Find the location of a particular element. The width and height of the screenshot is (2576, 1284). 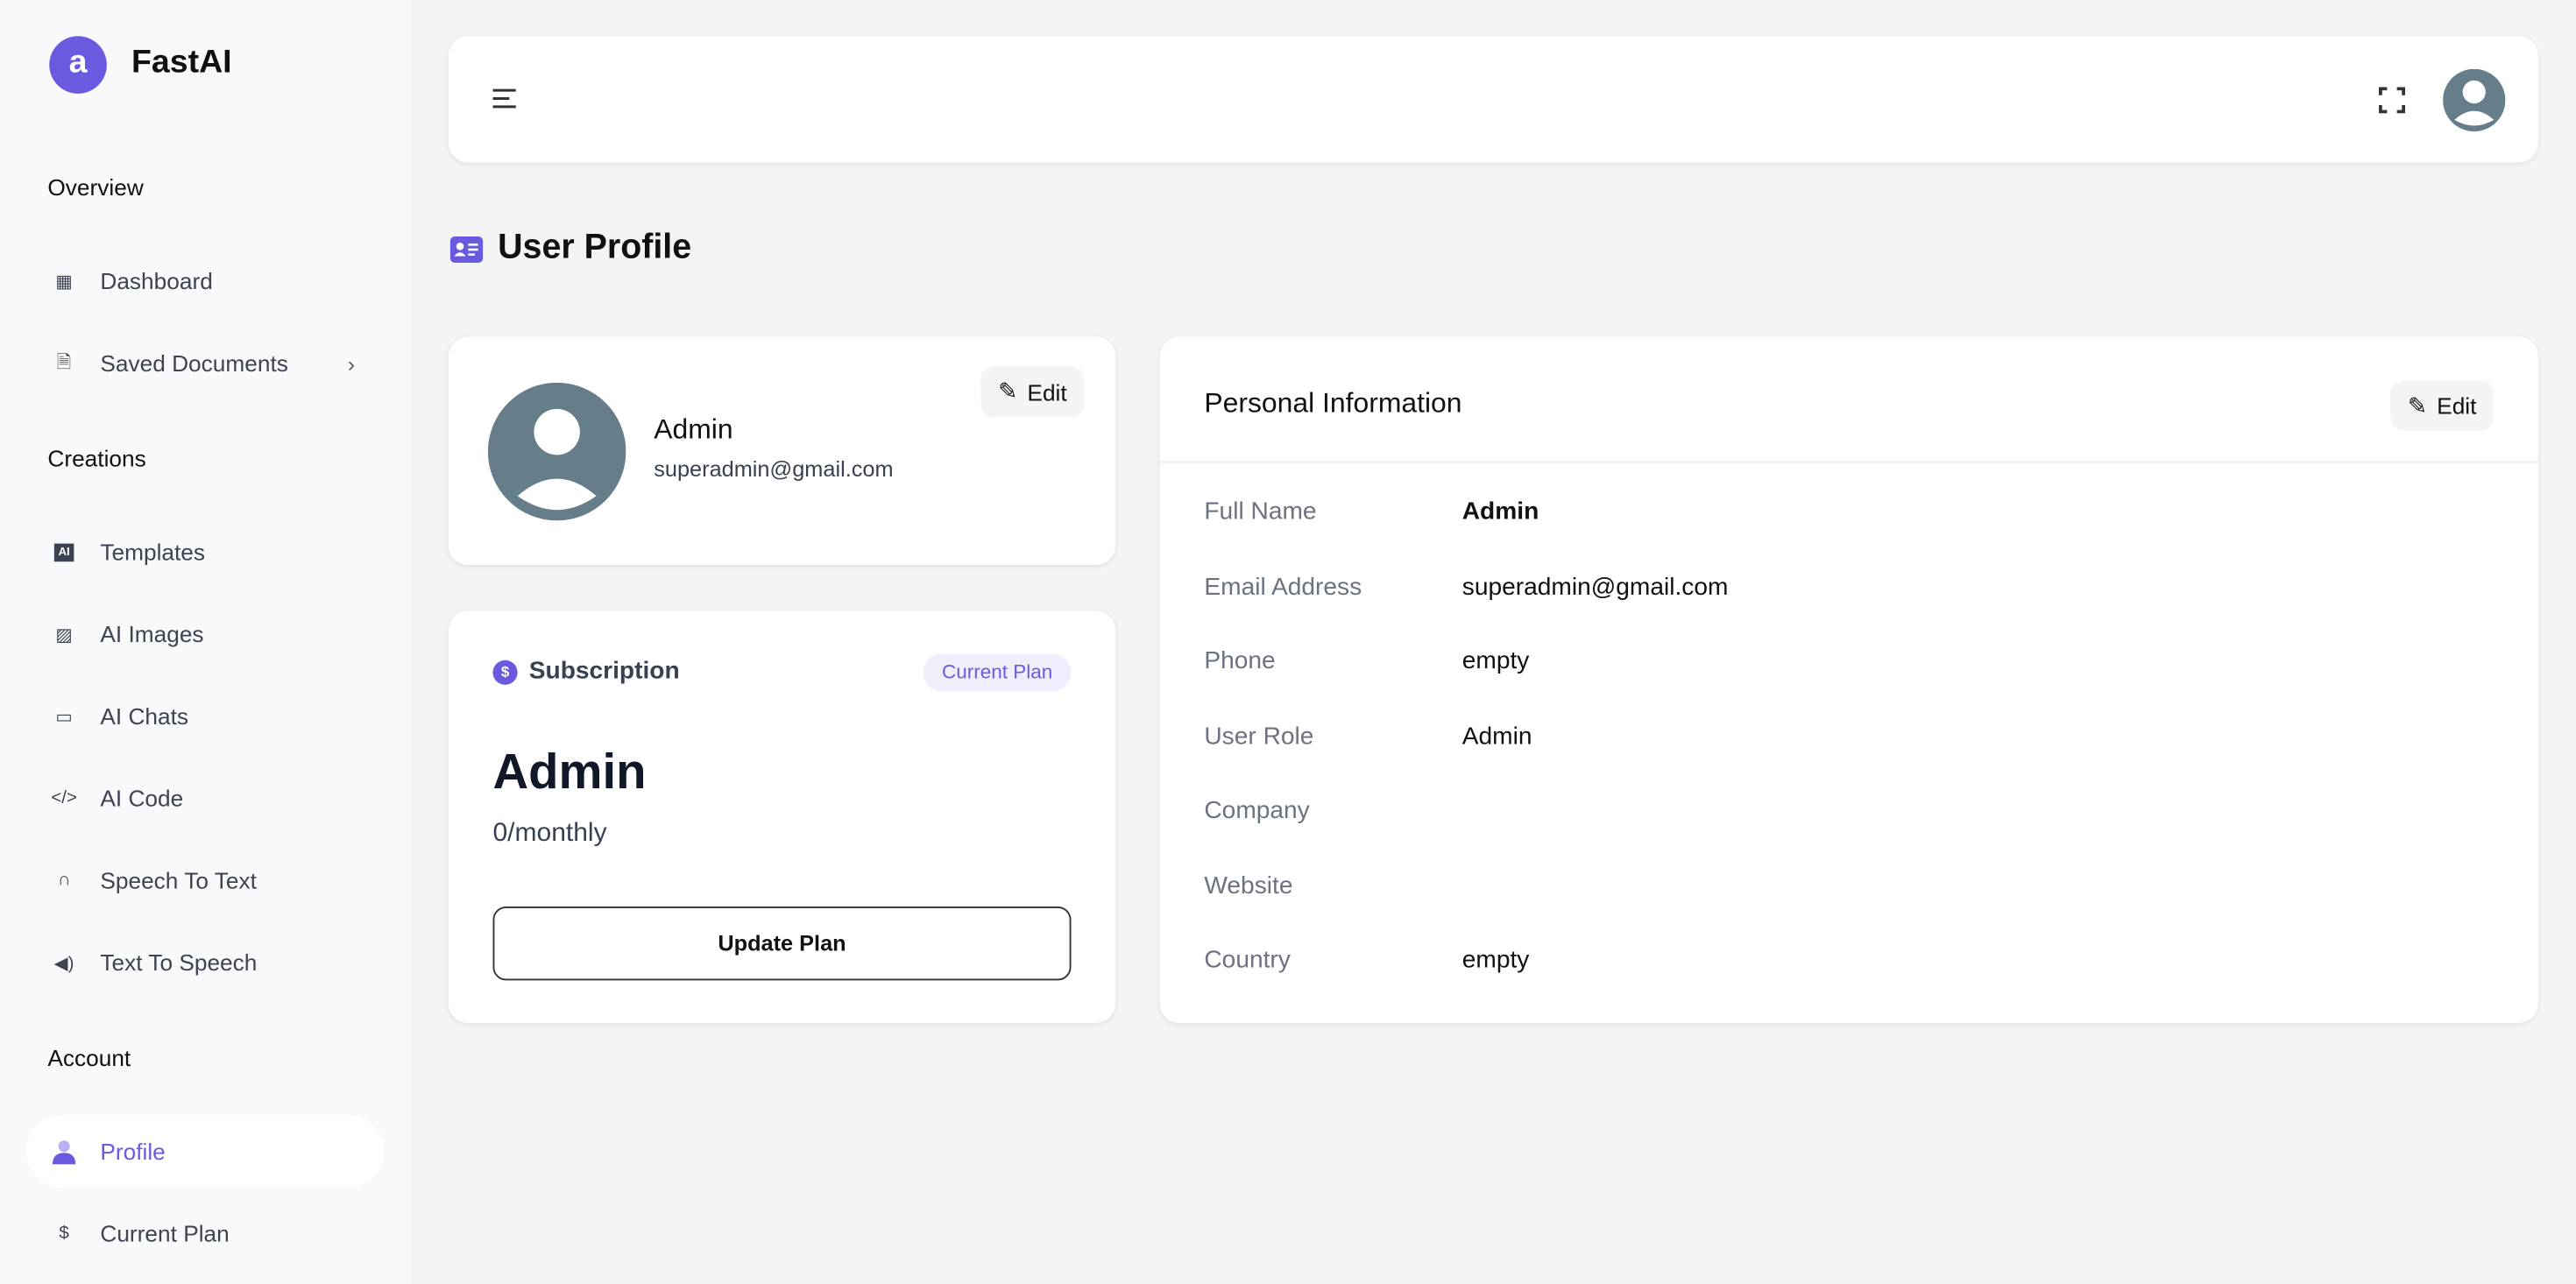

brand-logo: a is located at coordinates (78, 65).